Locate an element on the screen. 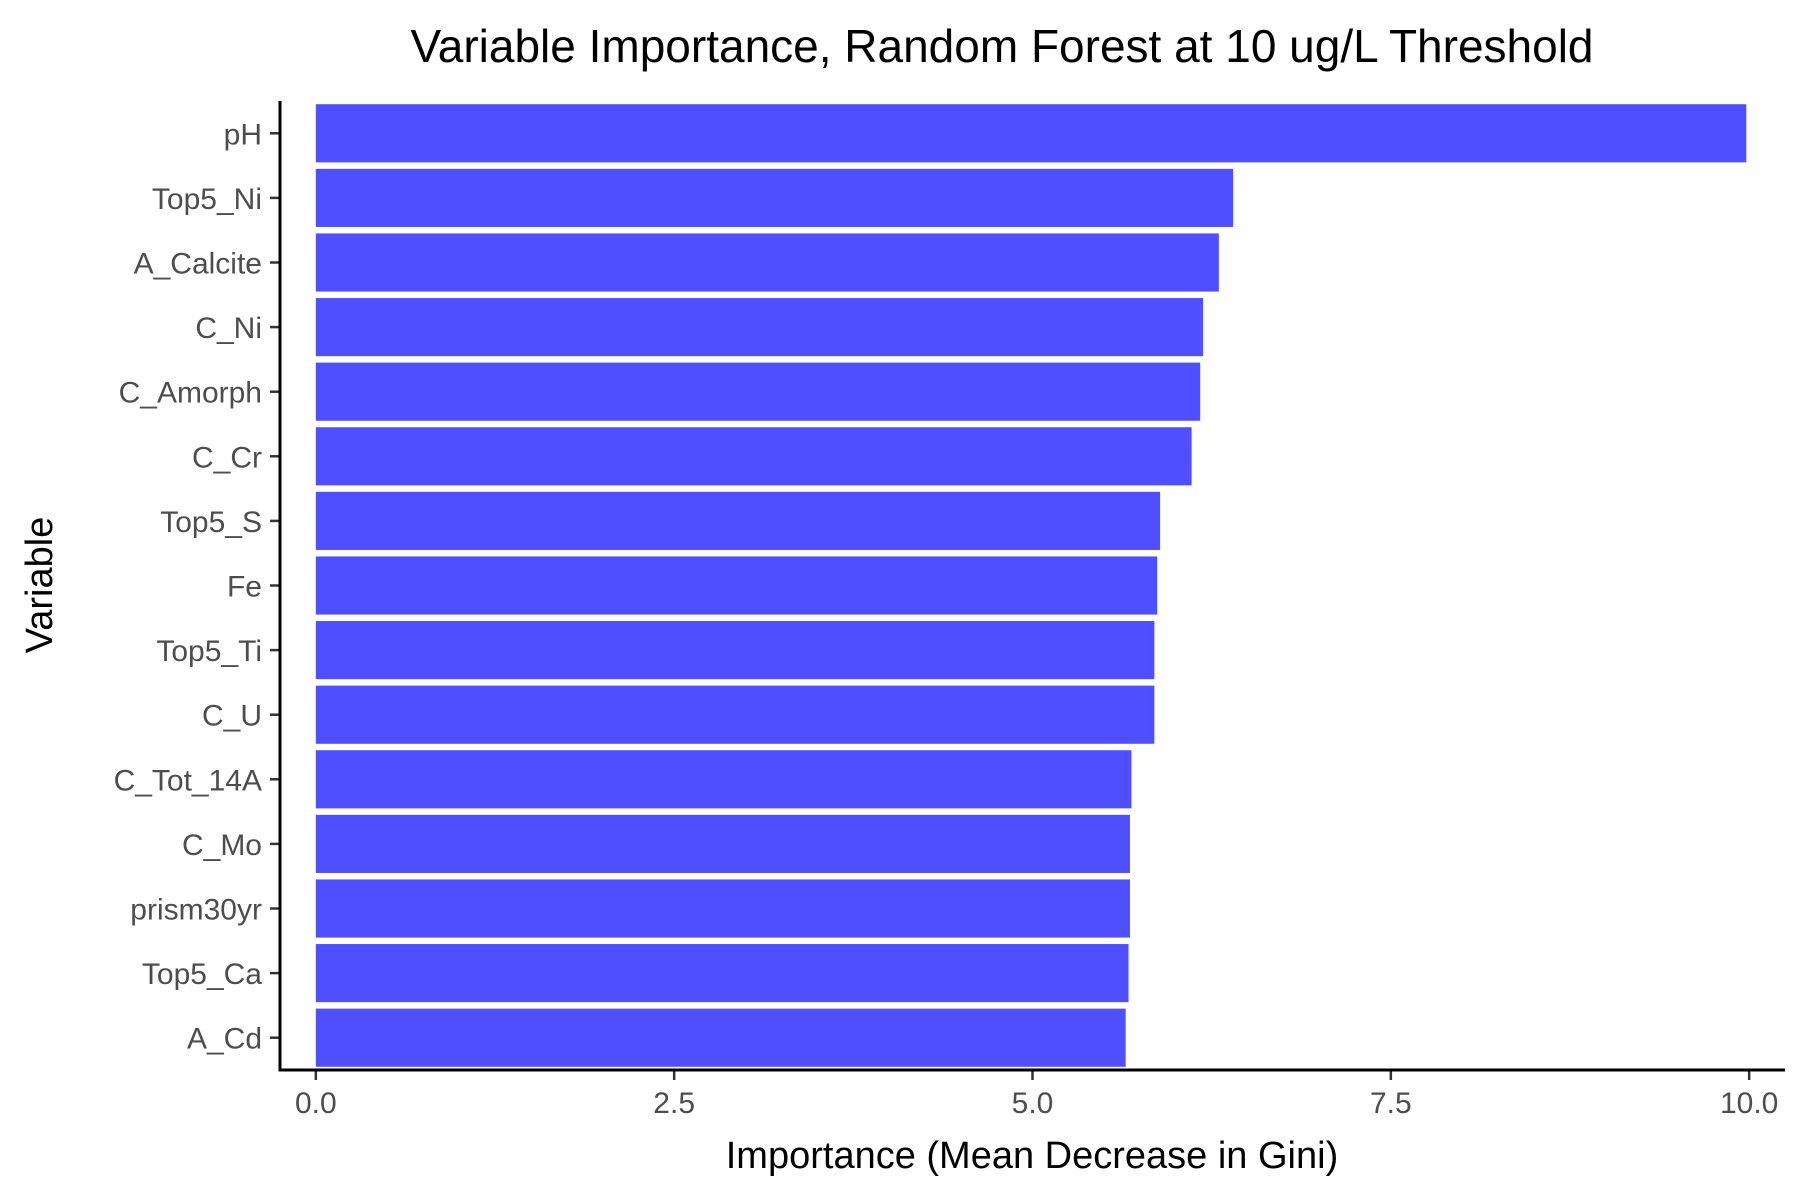 The height and width of the screenshot is (1200, 1800). x-tick-label: 2.5 is located at coordinates (674, 1103).